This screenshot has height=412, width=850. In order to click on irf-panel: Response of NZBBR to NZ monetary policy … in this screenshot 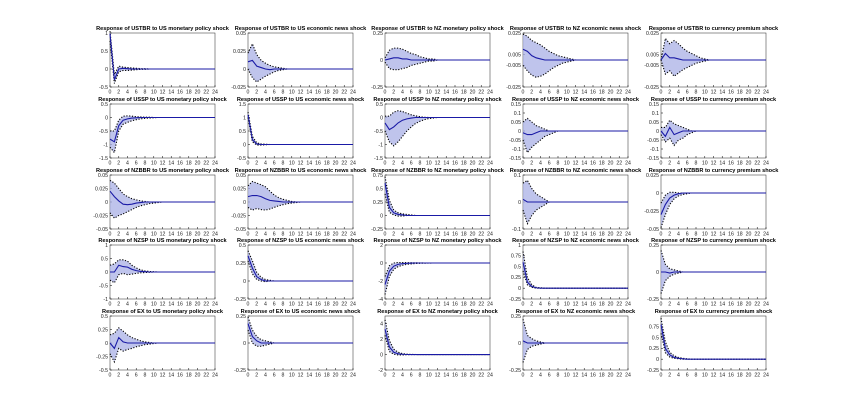, I will do `click(438, 203)`.